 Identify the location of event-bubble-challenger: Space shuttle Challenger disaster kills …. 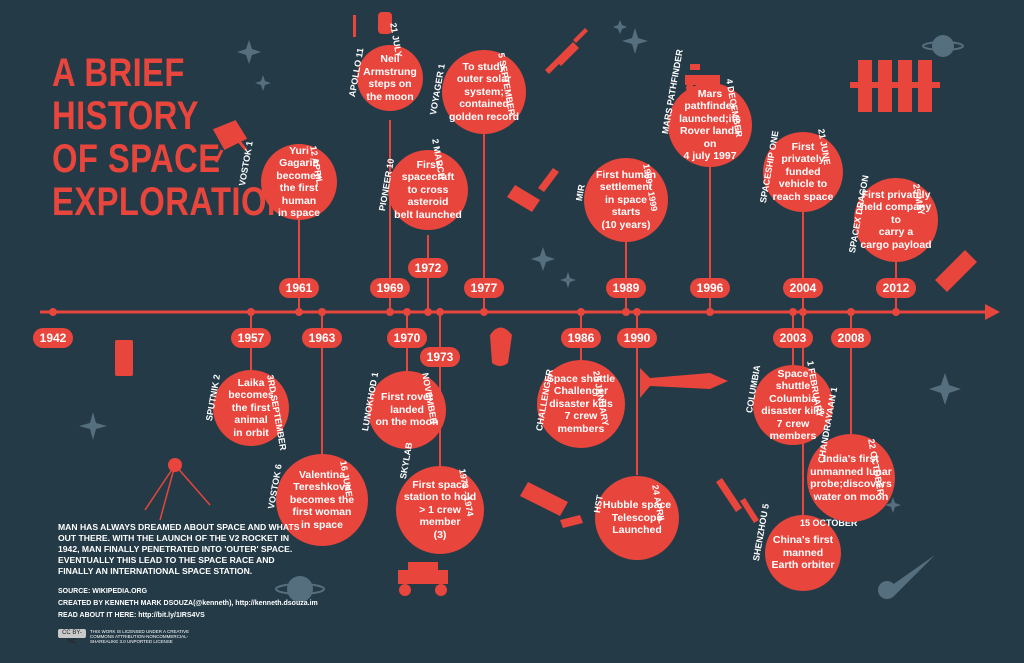
(581, 404).